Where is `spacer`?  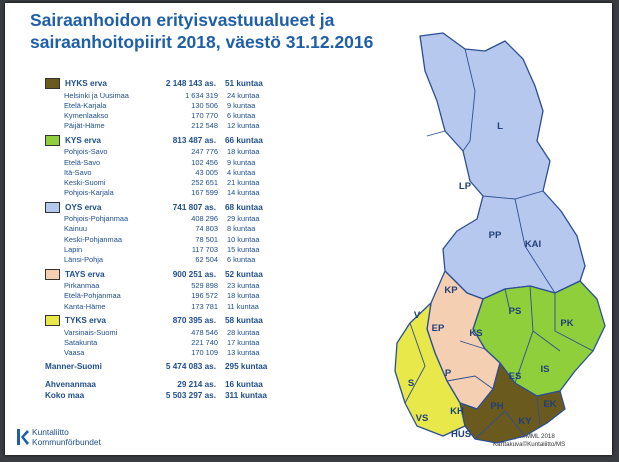 spacer is located at coordinates (180, 375).